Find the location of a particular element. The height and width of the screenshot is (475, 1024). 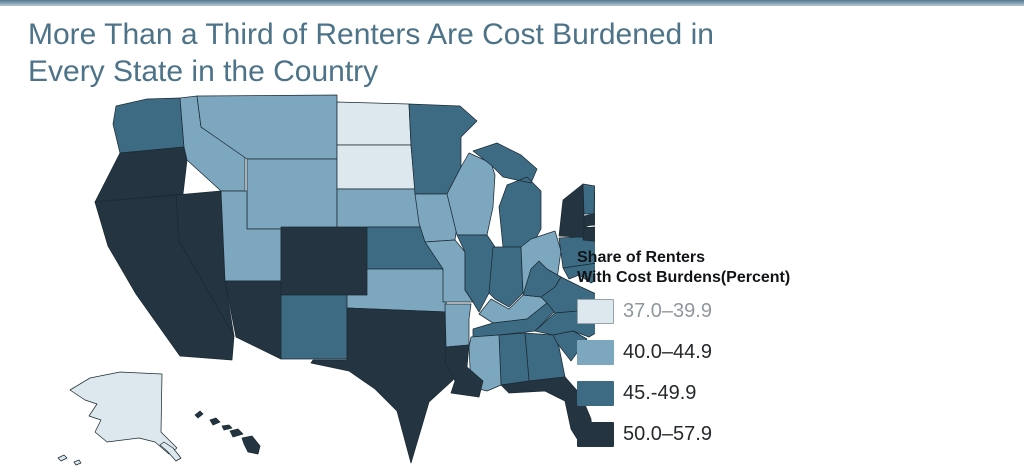

state-al is located at coordinates (514, 359).